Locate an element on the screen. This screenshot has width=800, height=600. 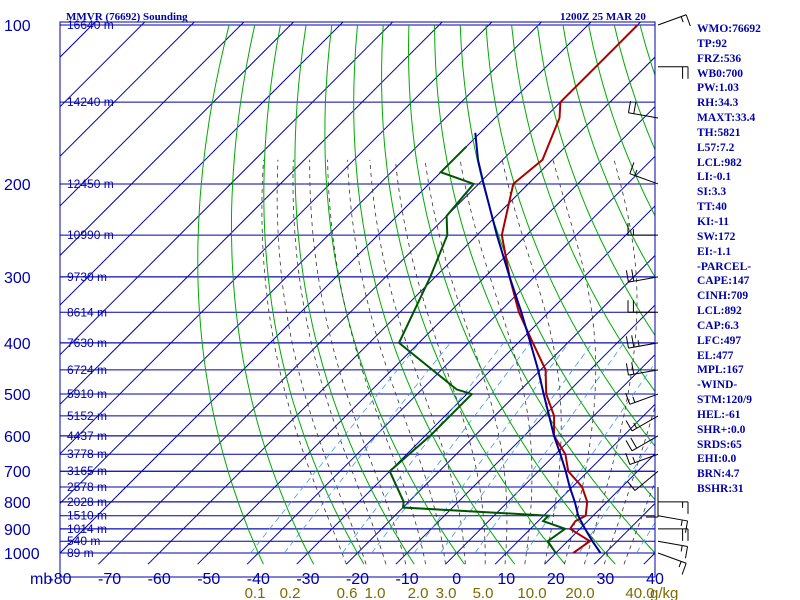
height-label-850: 1510 m is located at coordinates (87, 516).